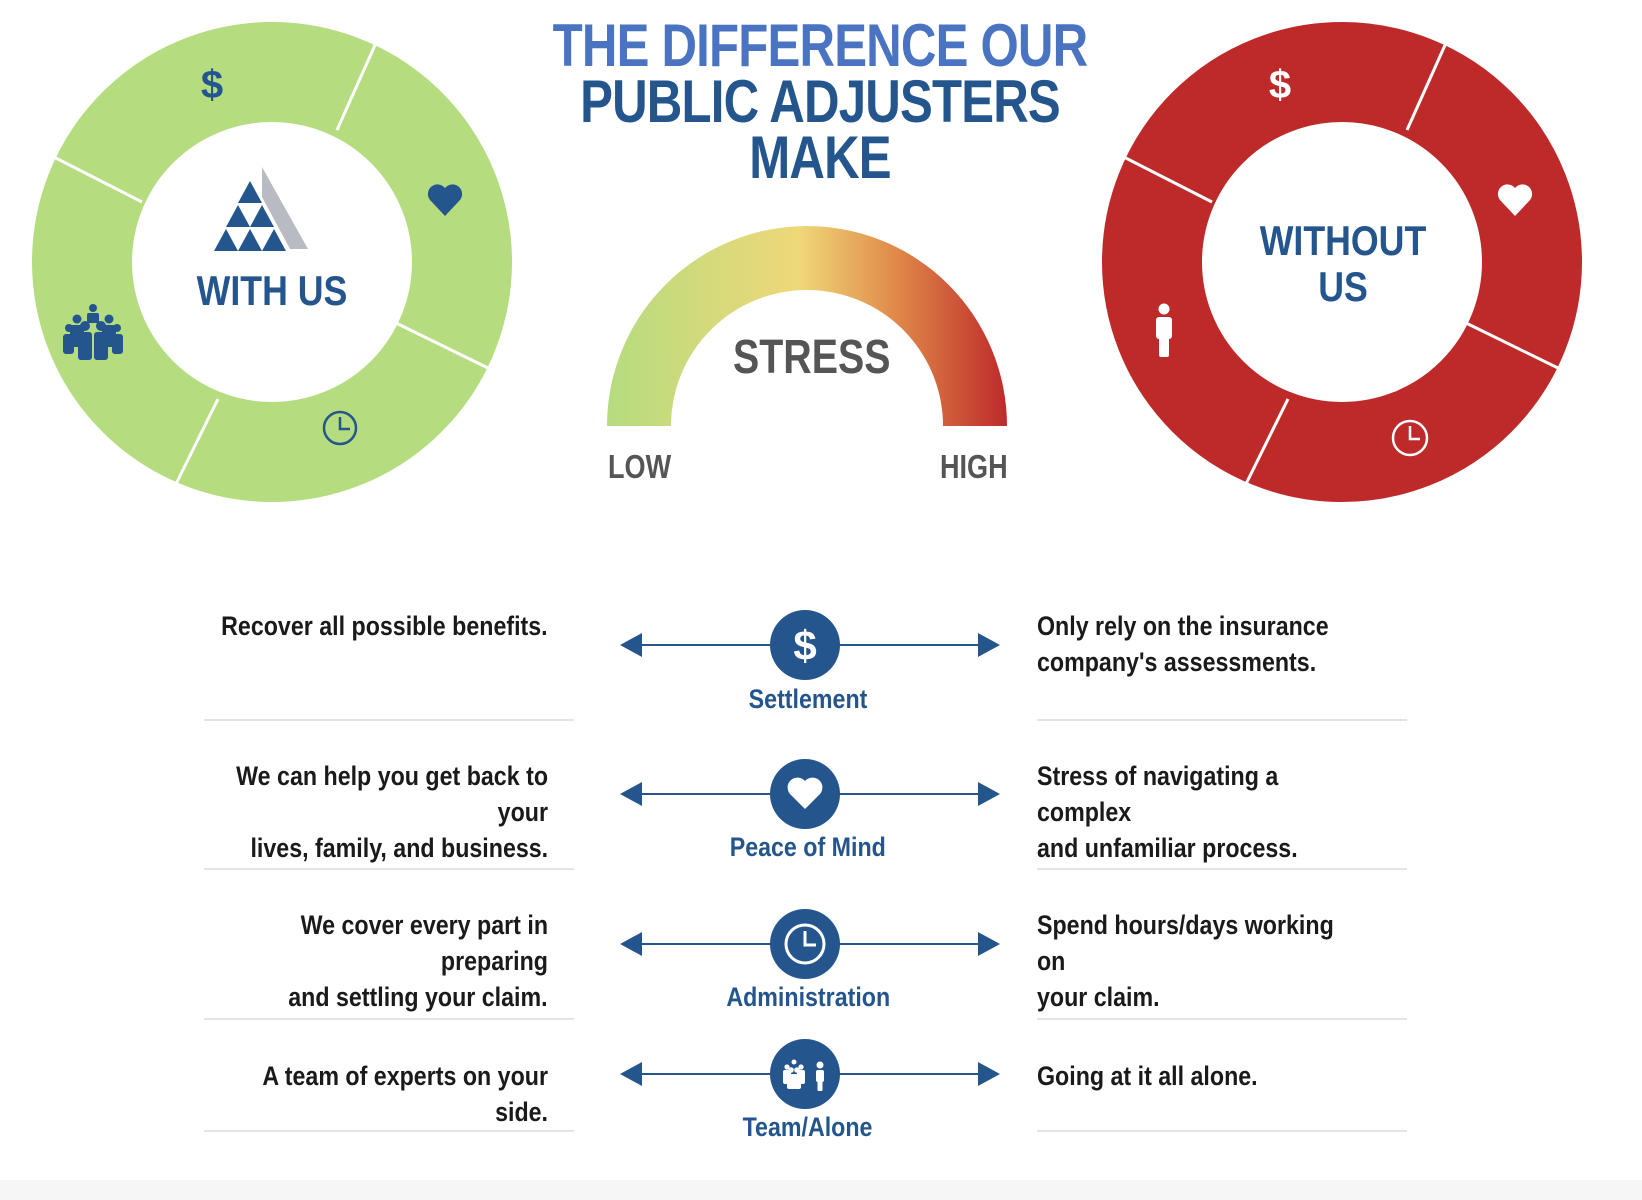  I want to click on without-us-label: WITHOUT US, so click(1343, 264).